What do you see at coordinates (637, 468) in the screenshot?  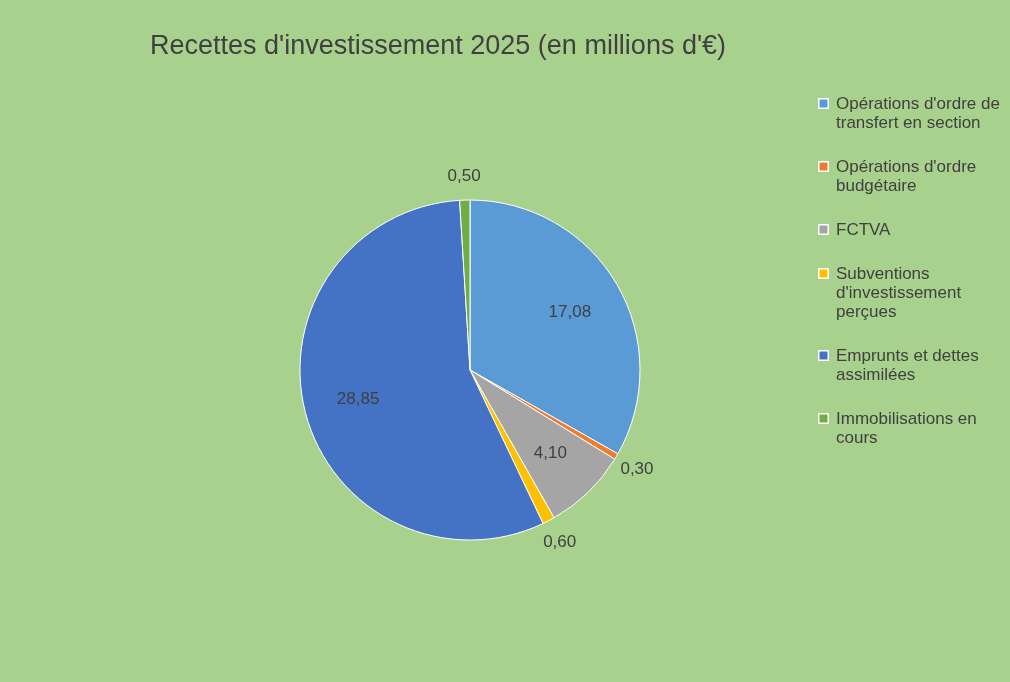 I see `data-label: 0,30` at bounding box center [637, 468].